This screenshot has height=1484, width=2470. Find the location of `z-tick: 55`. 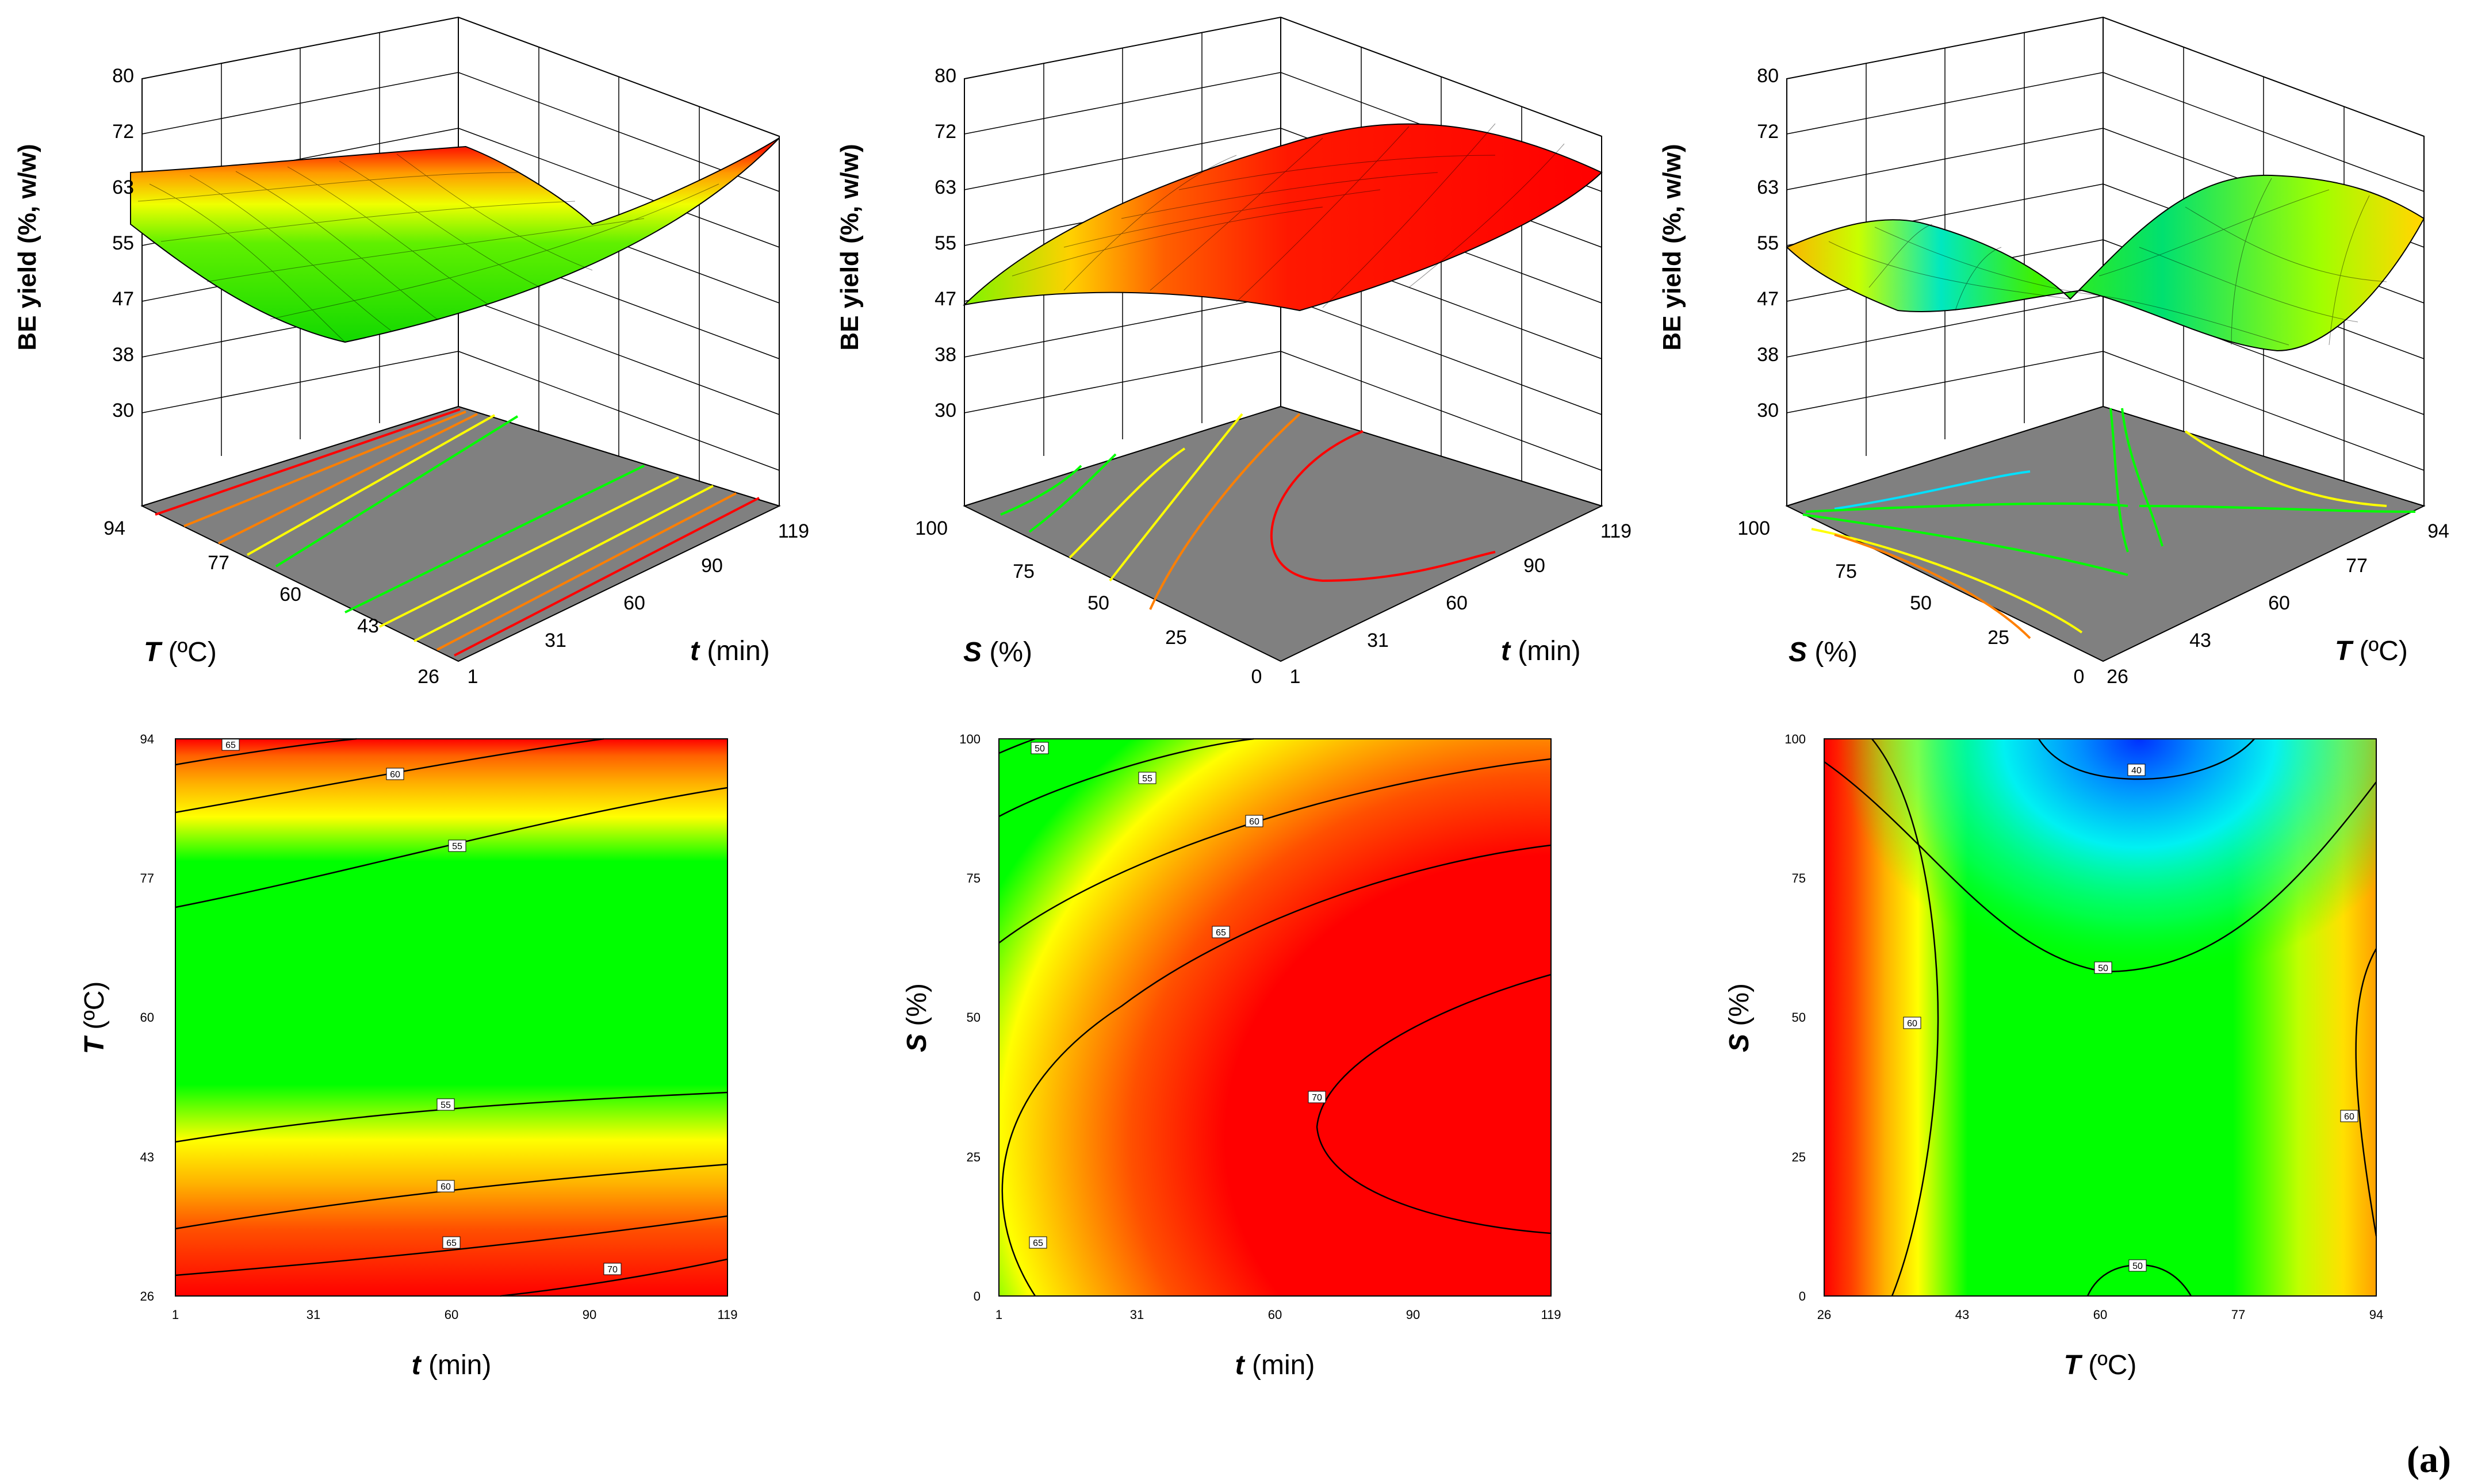

z-tick: 55 is located at coordinates (1768, 243).